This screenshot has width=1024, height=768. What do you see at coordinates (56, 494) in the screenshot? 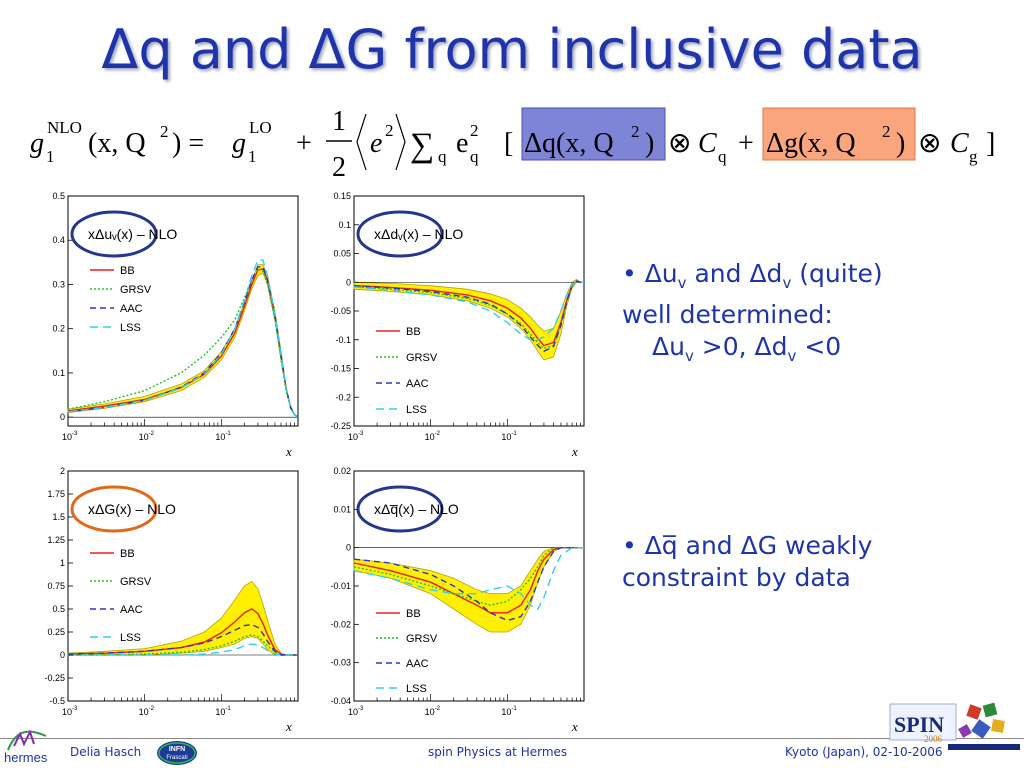
I see `y-tick-label: 1.75` at bounding box center [56, 494].